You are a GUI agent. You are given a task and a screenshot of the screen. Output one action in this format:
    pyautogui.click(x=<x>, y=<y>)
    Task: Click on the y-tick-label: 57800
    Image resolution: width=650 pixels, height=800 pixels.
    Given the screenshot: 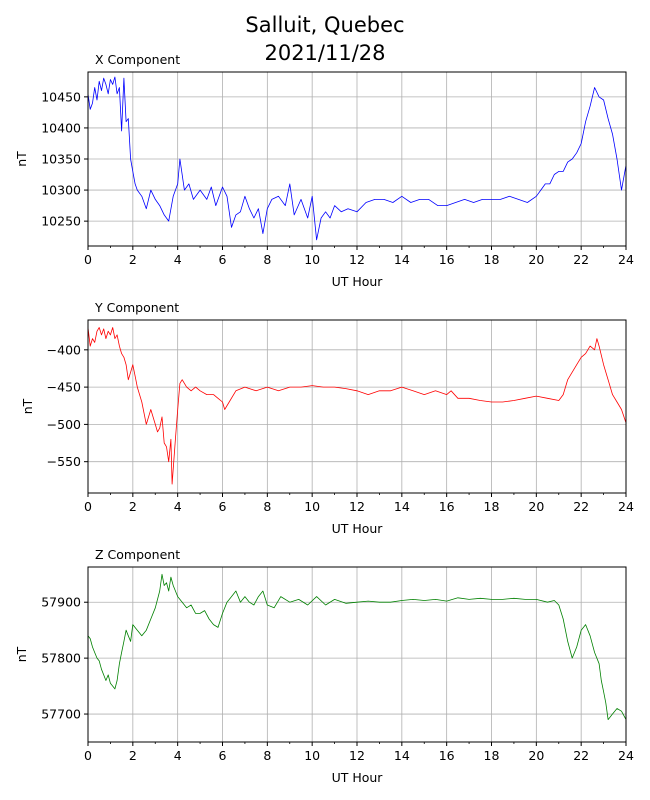 What is the action you would take?
    pyautogui.click(x=61, y=658)
    